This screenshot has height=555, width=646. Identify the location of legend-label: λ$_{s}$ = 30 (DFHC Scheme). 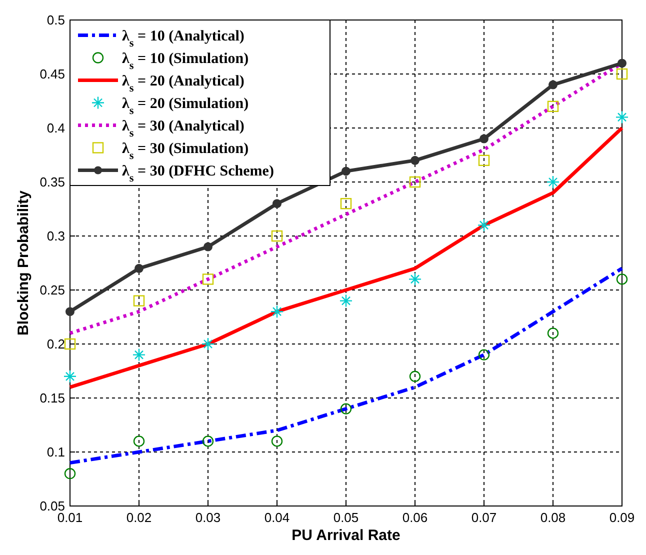
(198, 173).